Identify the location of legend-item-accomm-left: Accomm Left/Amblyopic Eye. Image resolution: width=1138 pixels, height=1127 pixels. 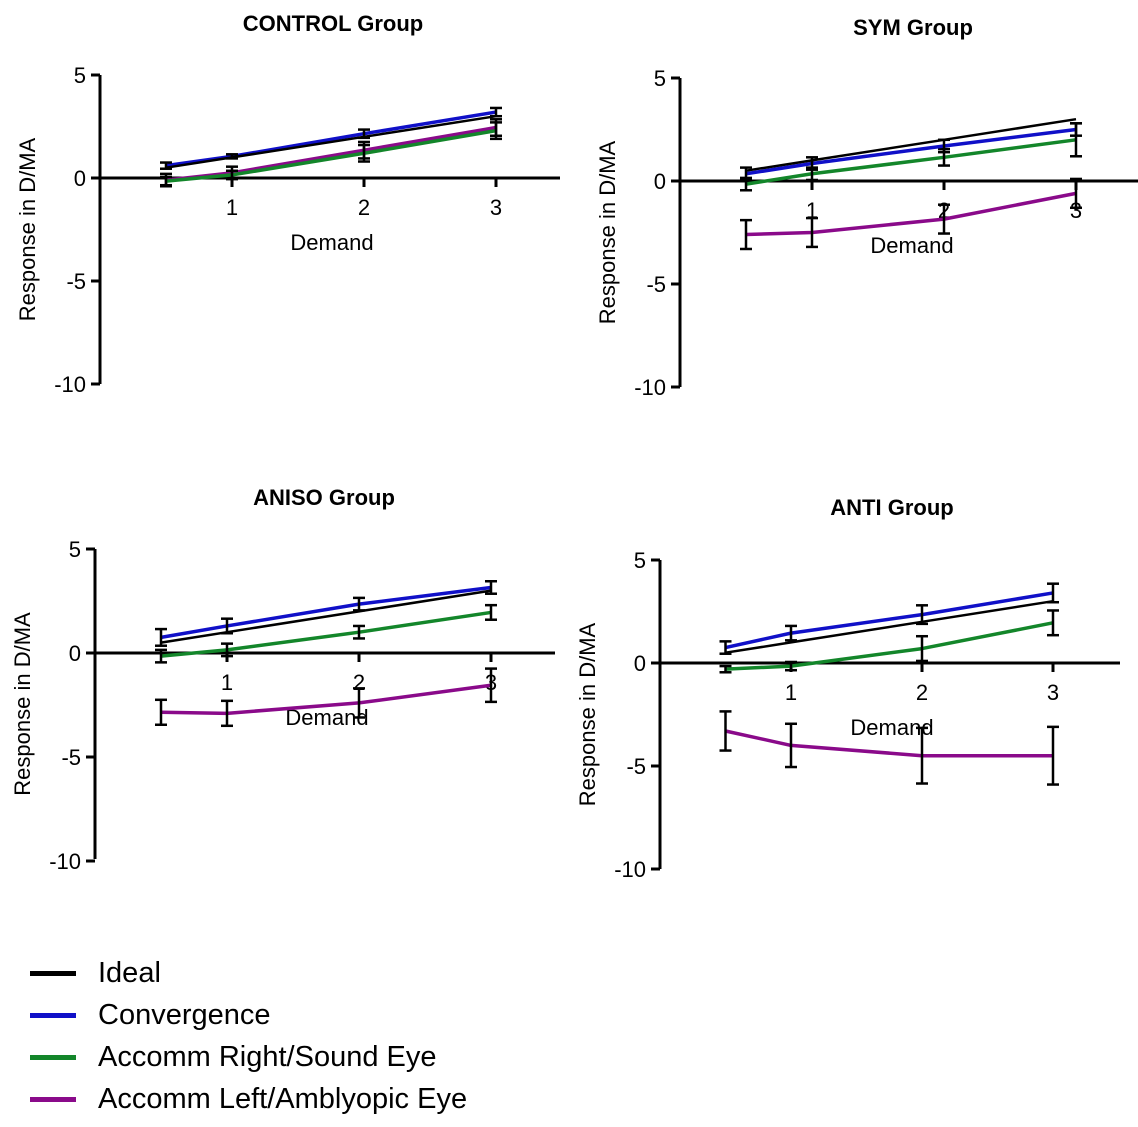
(330, 1099).